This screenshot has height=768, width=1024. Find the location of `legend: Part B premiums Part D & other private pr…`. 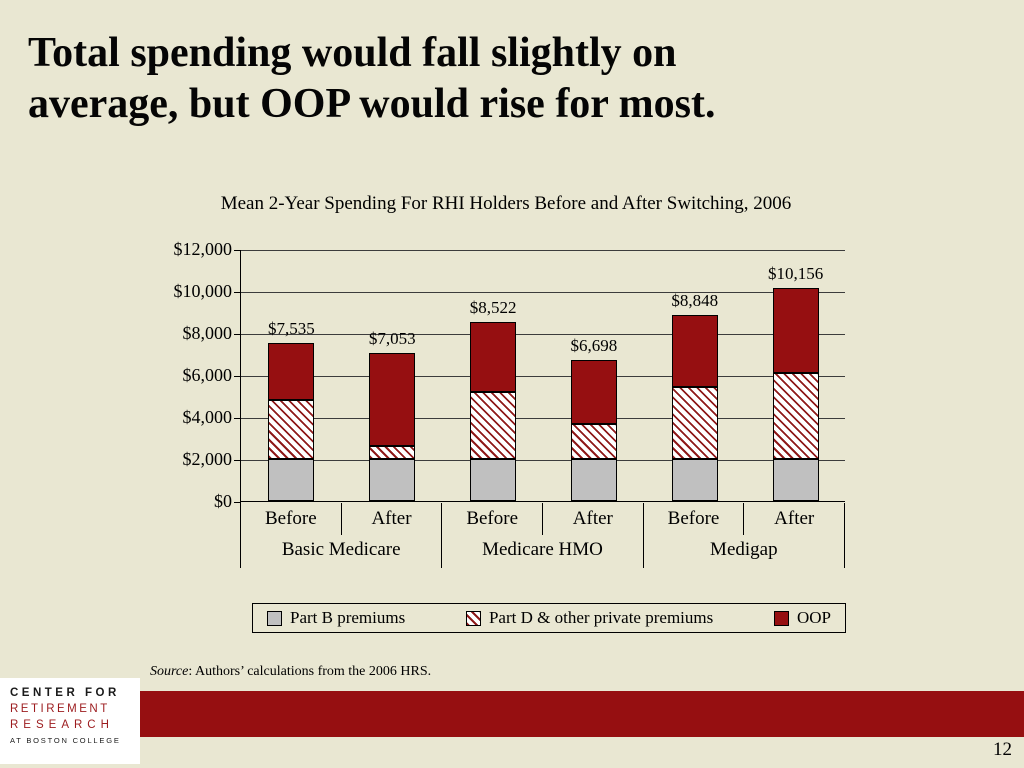

legend: Part B premiums Part D & other private pr… is located at coordinates (549, 618).